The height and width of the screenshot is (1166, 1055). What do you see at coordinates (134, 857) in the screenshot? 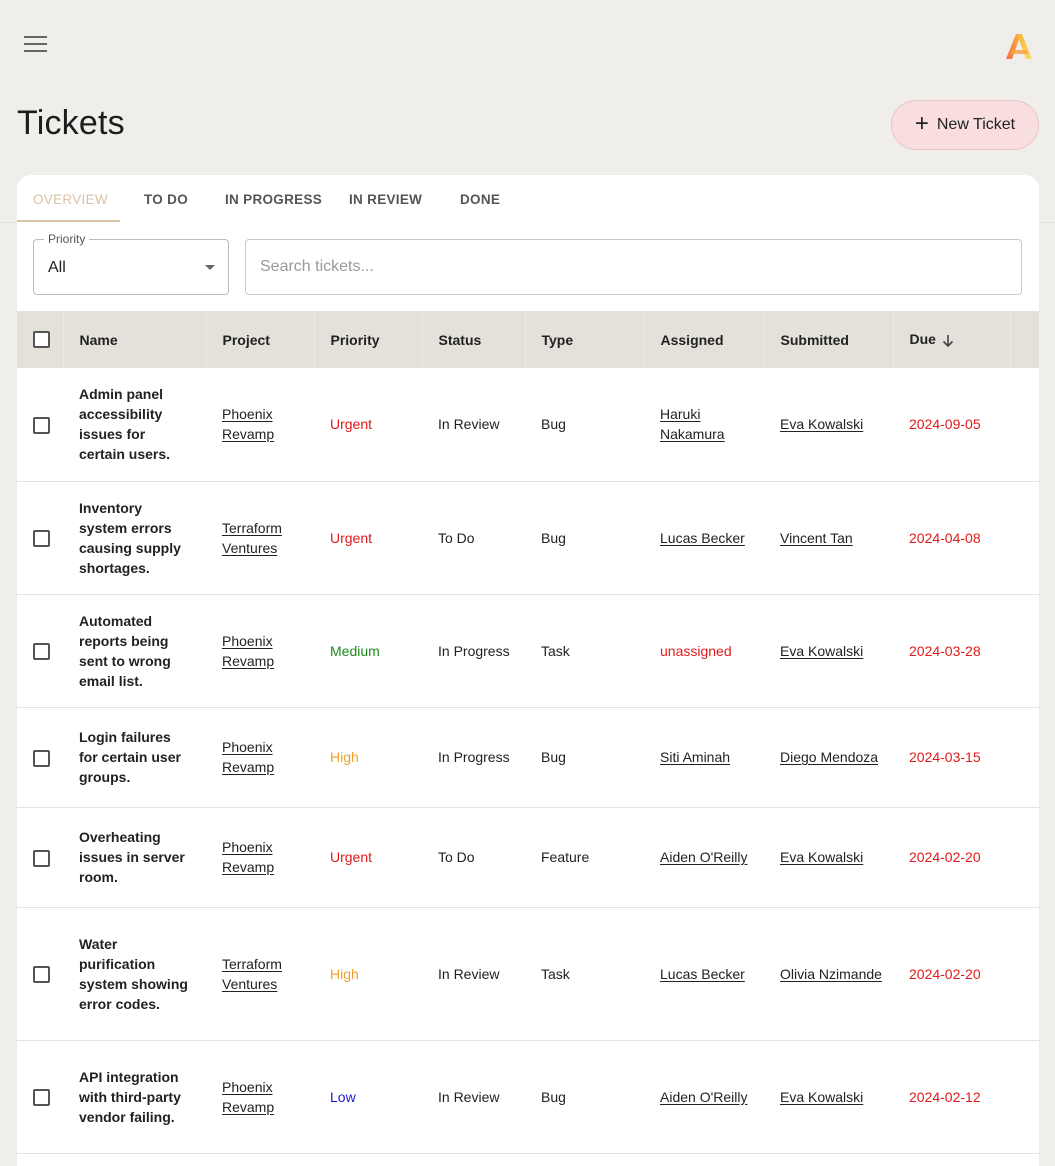
I see `ticket-name: Overheating issues in server room.` at bounding box center [134, 857].